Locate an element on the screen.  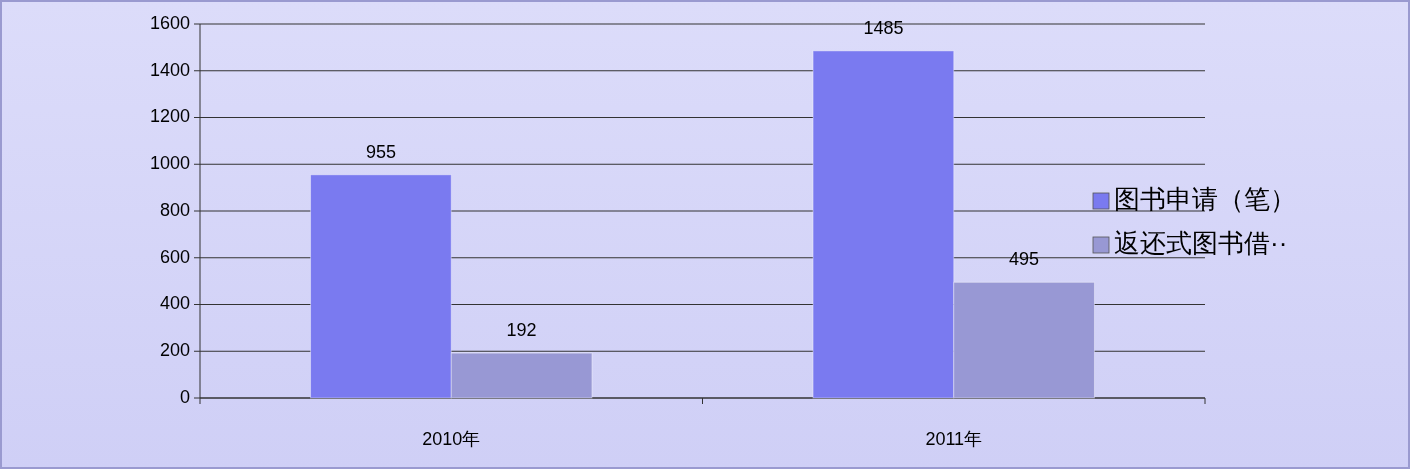
y-tick-label: 0 is located at coordinates (184, 396).